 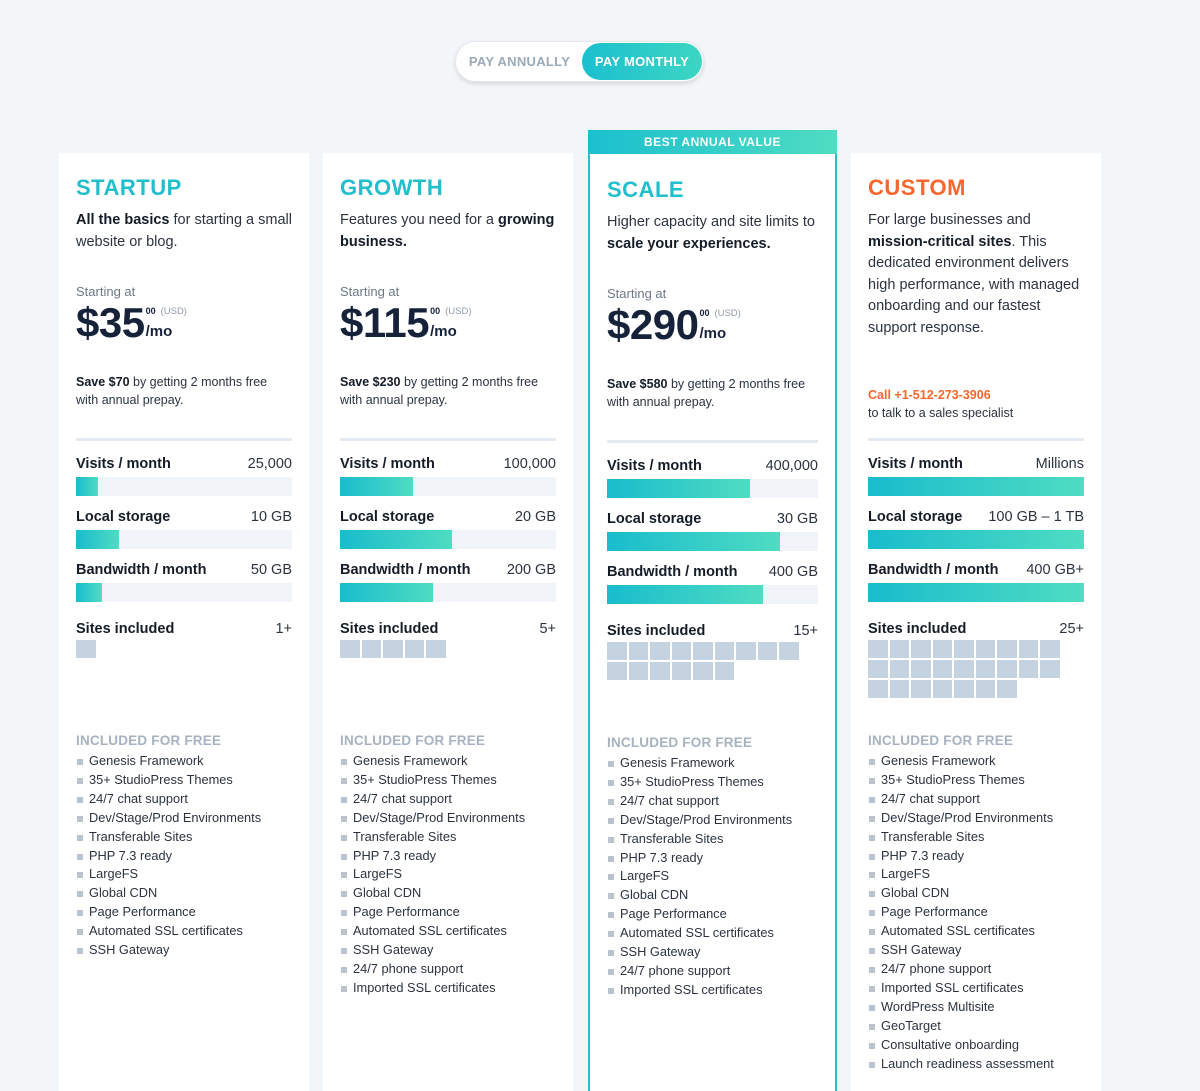 What do you see at coordinates (805, 631) in the screenshot?
I see `metric-value: 15+` at bounding box center [805, 631].